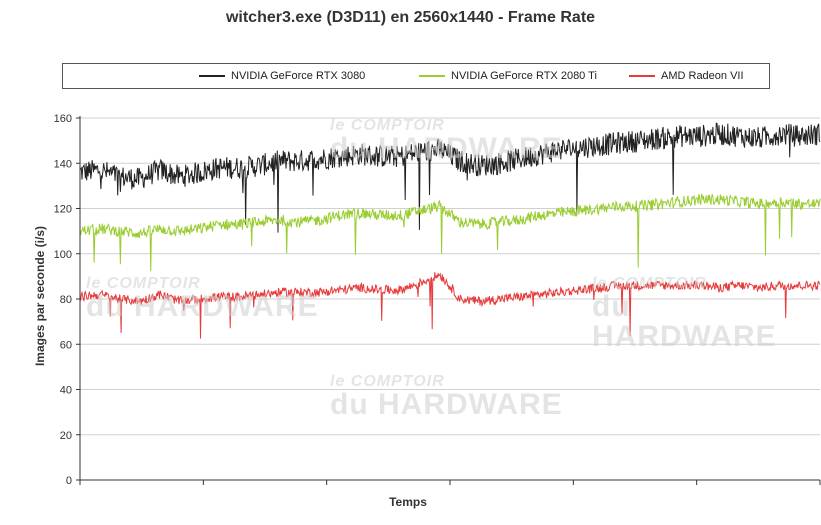 The image size is (821, 525). Describe the element at coordinates (524, 76) in the screenshot. I see `legend-label-rtx2080ti: NVIDIA GeForce RTX 2080 Ti` at that location.